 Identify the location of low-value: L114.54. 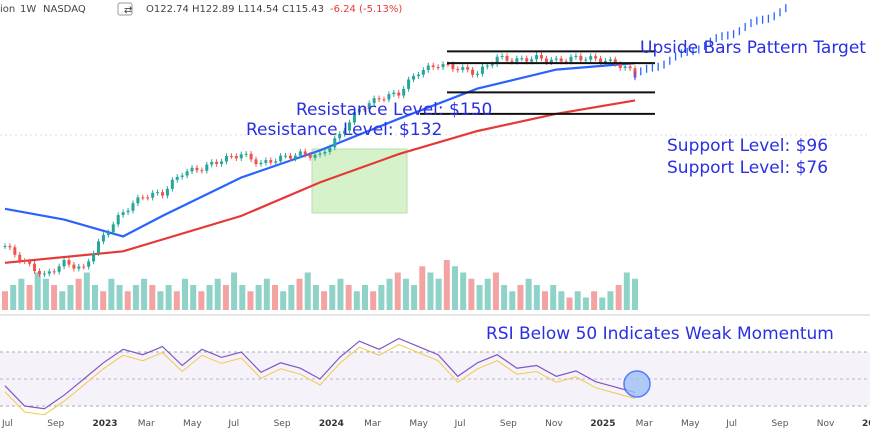
(258, 9).